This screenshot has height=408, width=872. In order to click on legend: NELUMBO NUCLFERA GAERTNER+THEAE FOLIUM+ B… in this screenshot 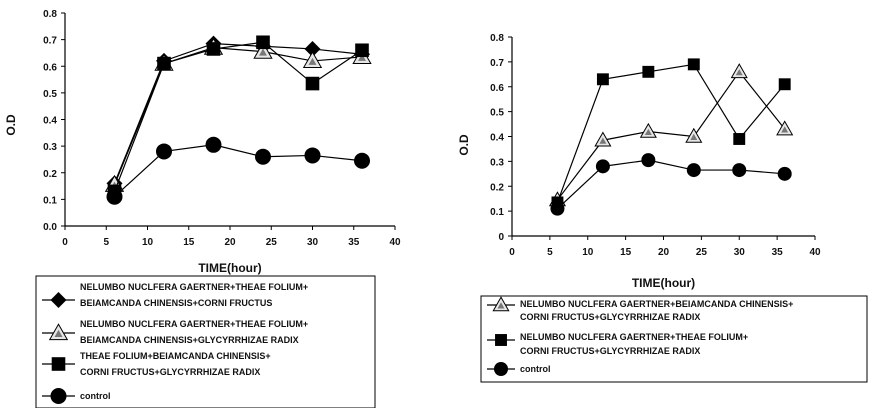, I will do `click(205, 341)`.